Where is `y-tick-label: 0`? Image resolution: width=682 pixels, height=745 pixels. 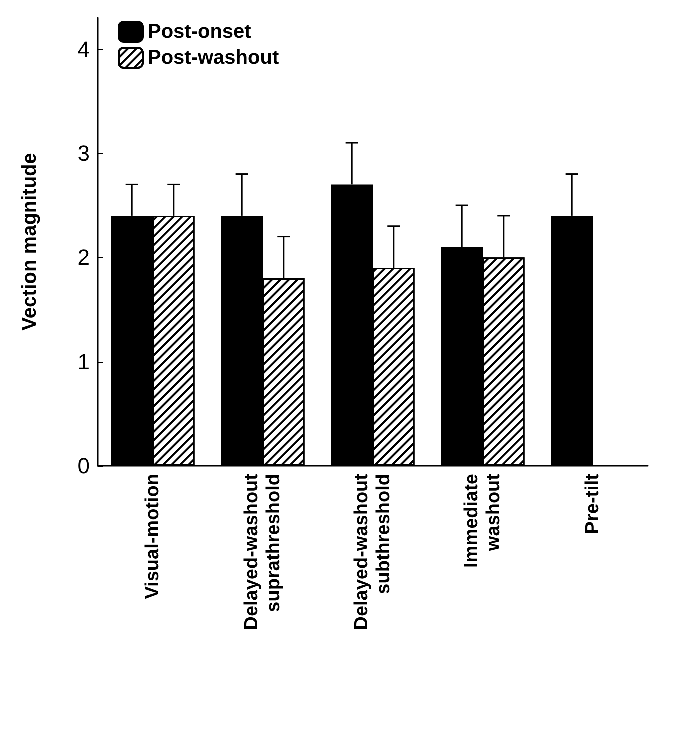 y-tick-label: 0 is located at coordinates (84, 466).